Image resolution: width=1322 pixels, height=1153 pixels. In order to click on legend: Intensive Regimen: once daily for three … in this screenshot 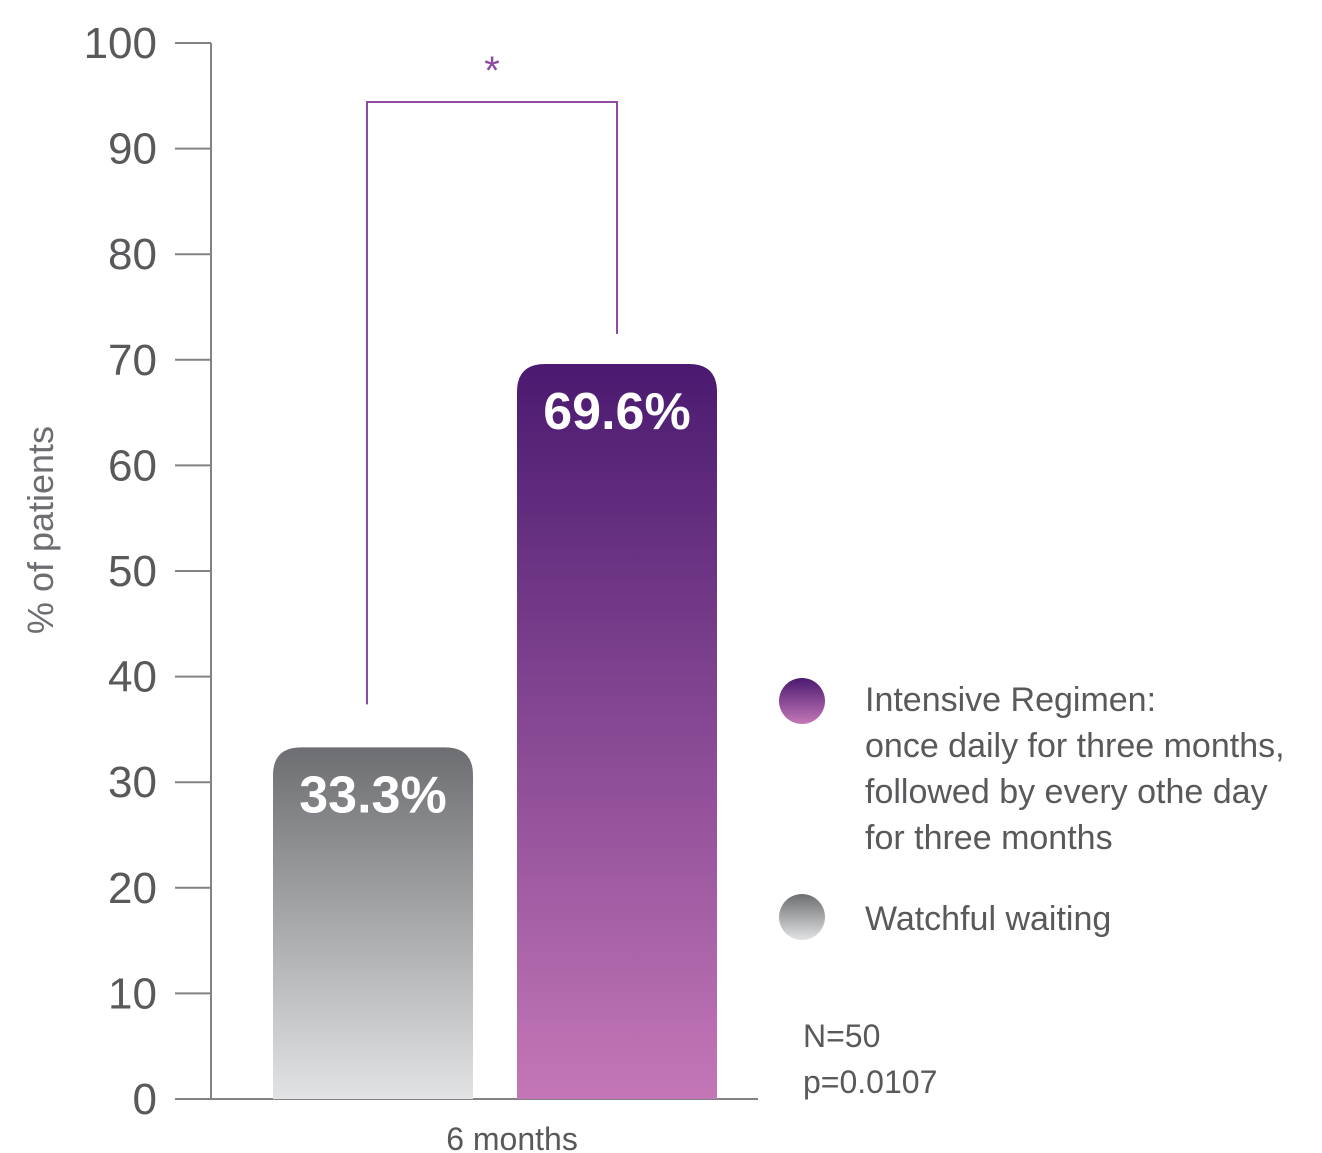, I will do `click(1032, 809)`.